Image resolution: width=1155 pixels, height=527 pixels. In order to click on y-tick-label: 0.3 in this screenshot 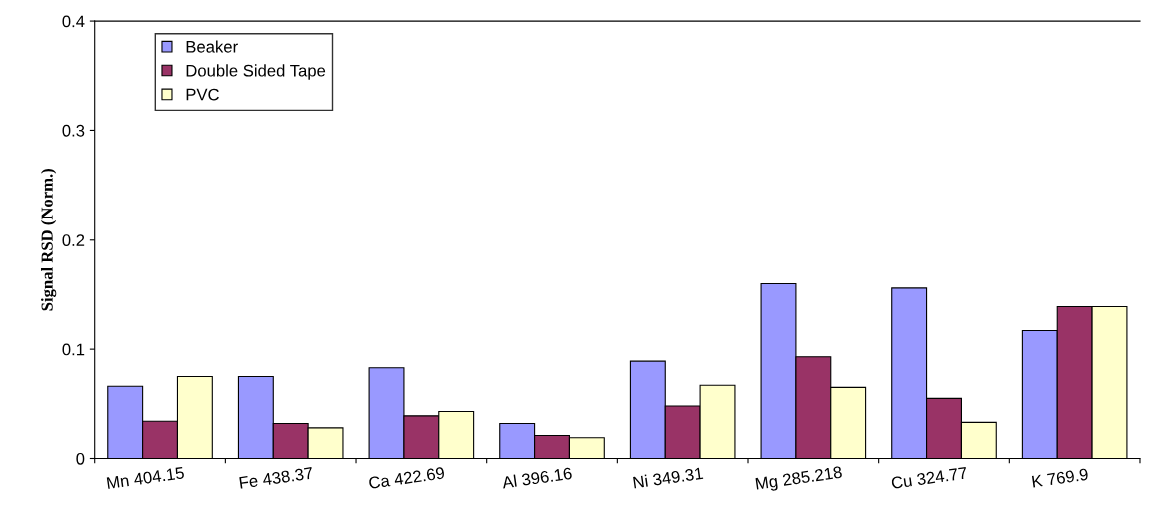, I will do `click(73, 130)`.